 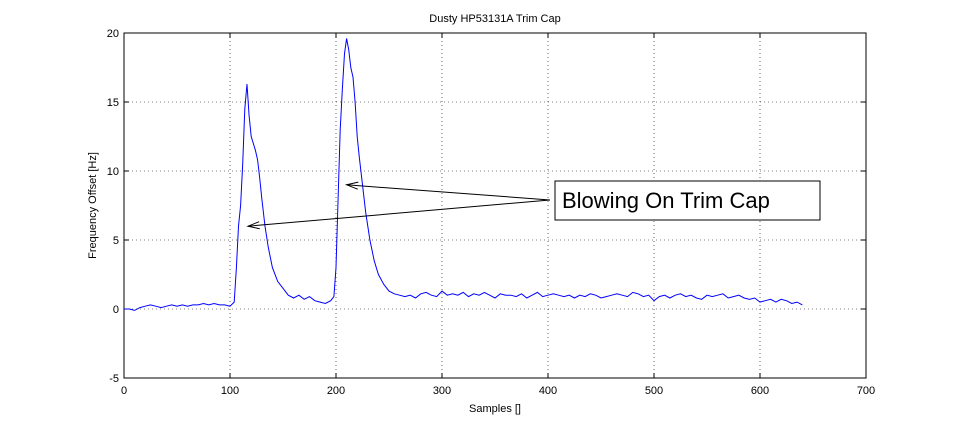 What do you see at coordinates (548, 391) in the screenshot?
I see `x-tick-label: 400` at bounding box center [548, 391].